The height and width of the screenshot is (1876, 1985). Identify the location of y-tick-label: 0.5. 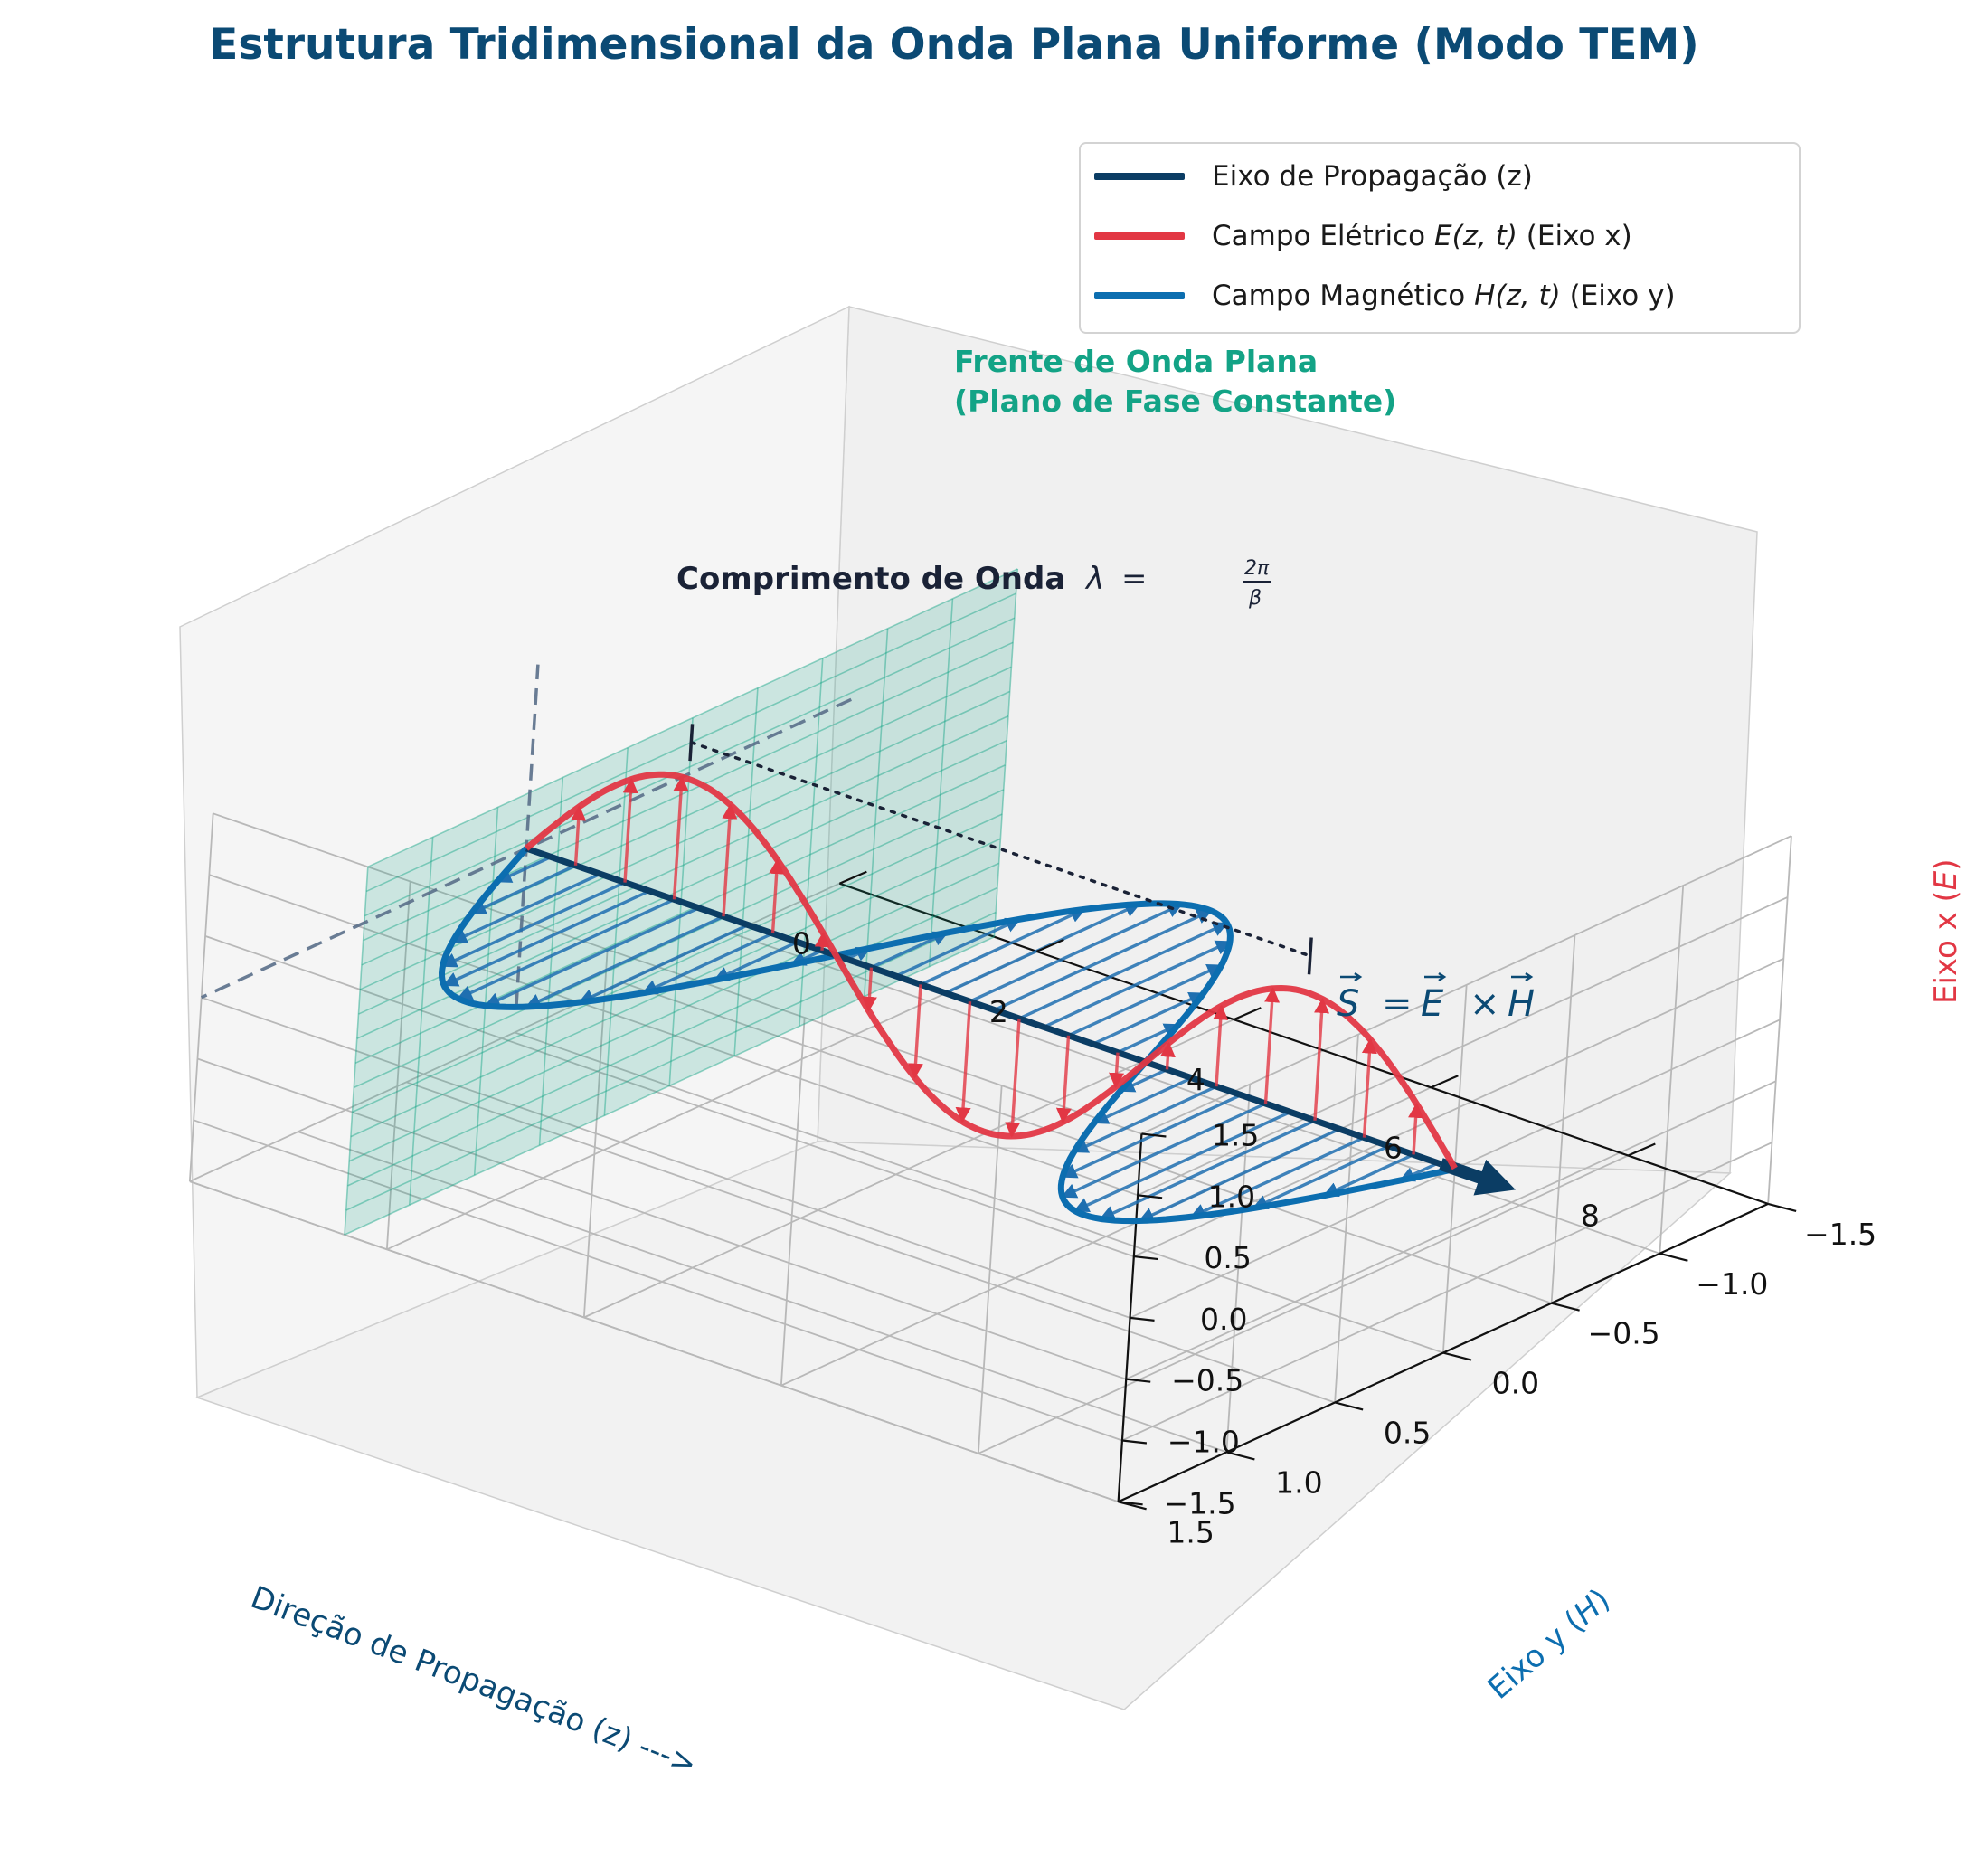
(1407, 1432).